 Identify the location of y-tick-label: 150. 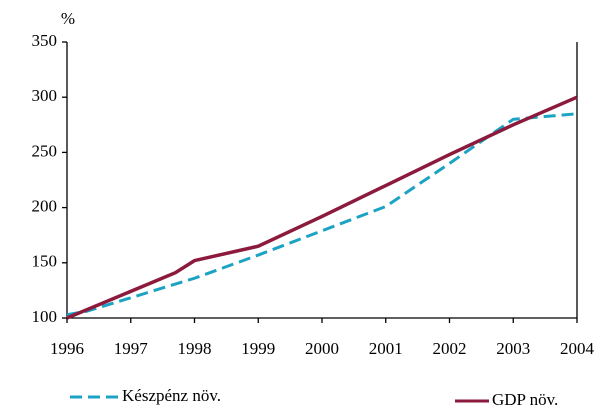
(45, 261).